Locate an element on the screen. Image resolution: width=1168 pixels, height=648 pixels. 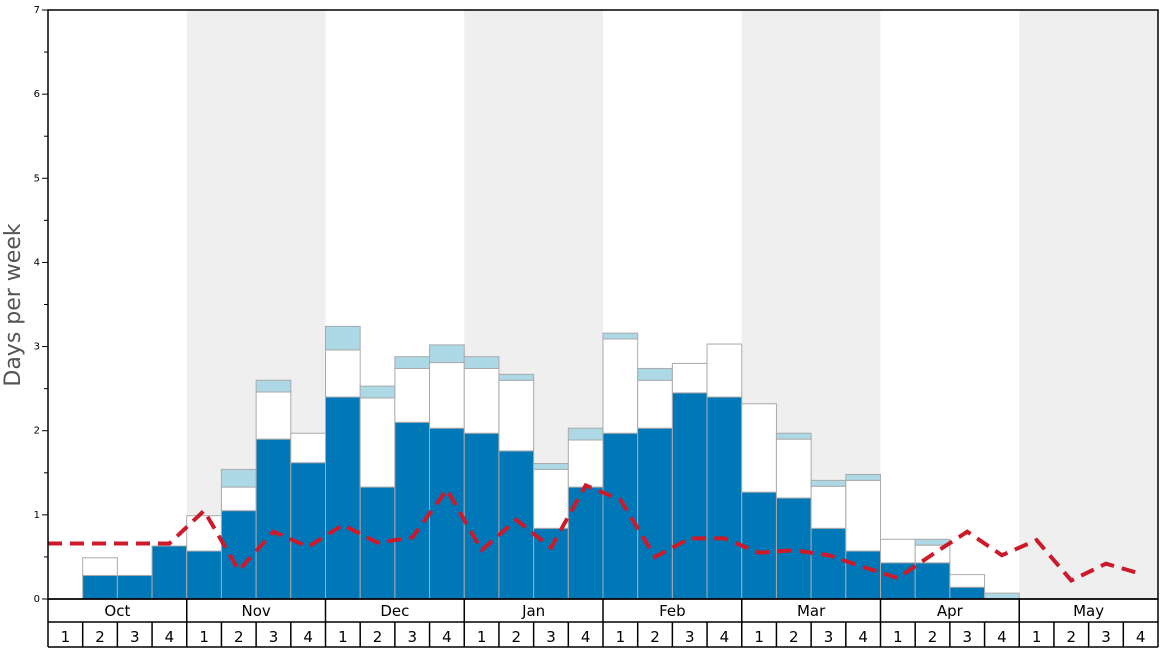
trend-line-group is located at coordinates (595, 532).